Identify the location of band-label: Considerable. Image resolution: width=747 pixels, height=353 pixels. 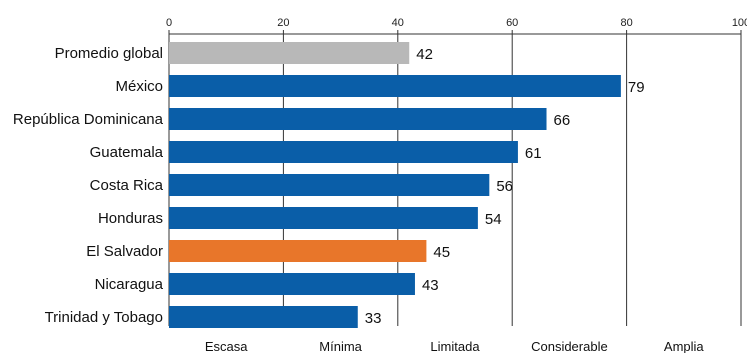
(569, 346).